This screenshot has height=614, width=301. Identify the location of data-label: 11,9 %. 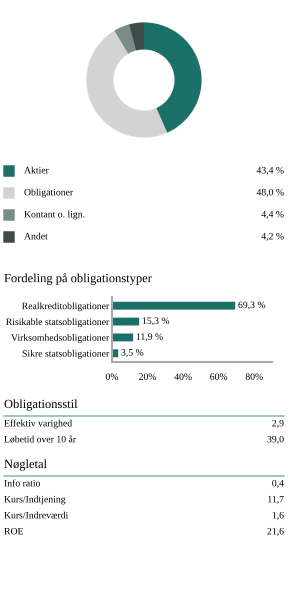
(149, 337).